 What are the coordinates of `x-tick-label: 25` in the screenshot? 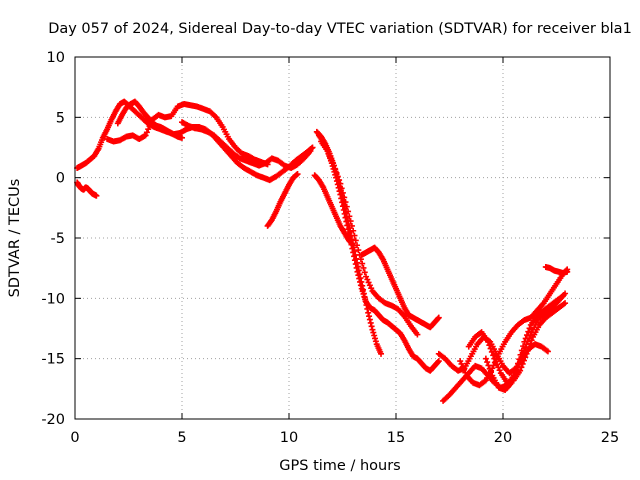 It's located at (610, 438).